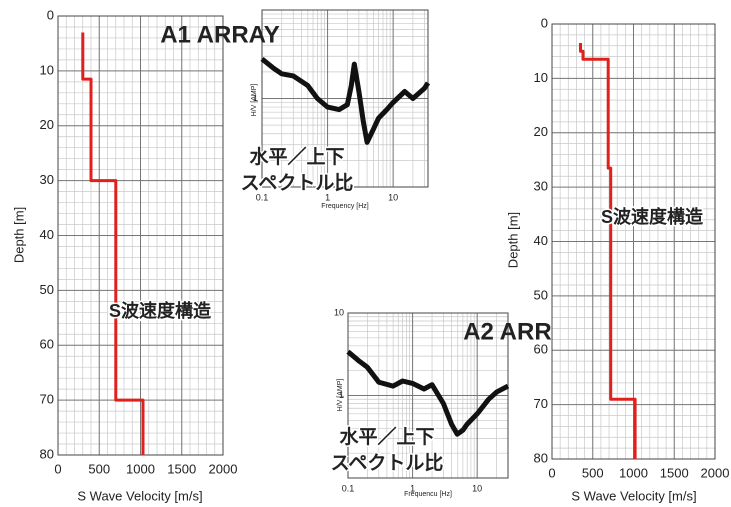 Image resolution: width=731 pixels, height=507 pixels. I want to click on x-axis-label: Frequency [Hz], so click(345, 206).